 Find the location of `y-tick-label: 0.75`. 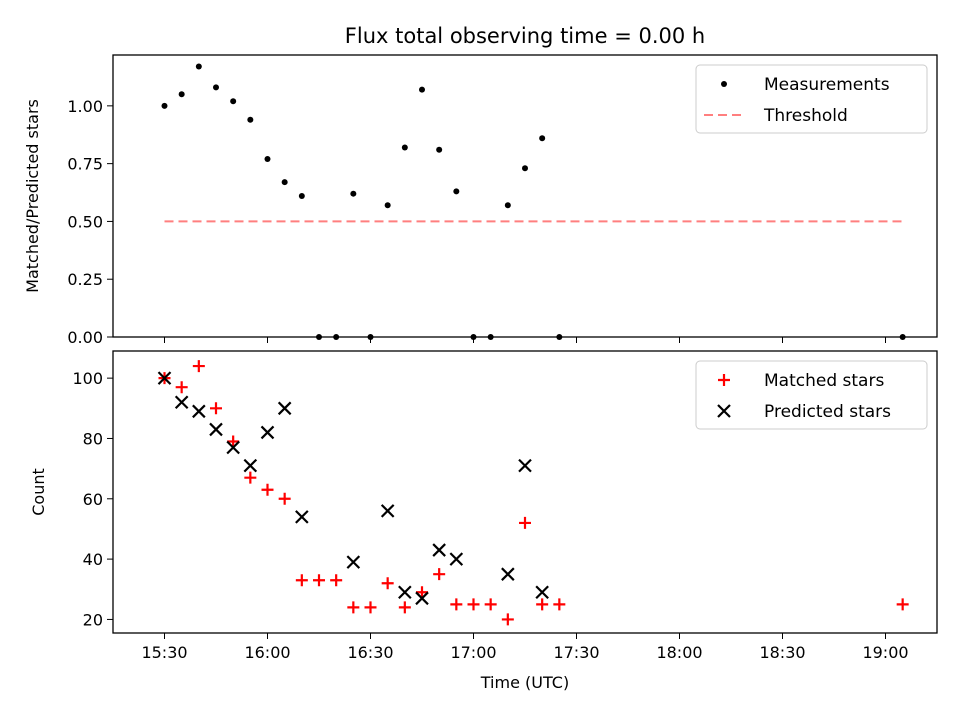

y-tick-label: 0.75 is located at coordinates (85, 164).